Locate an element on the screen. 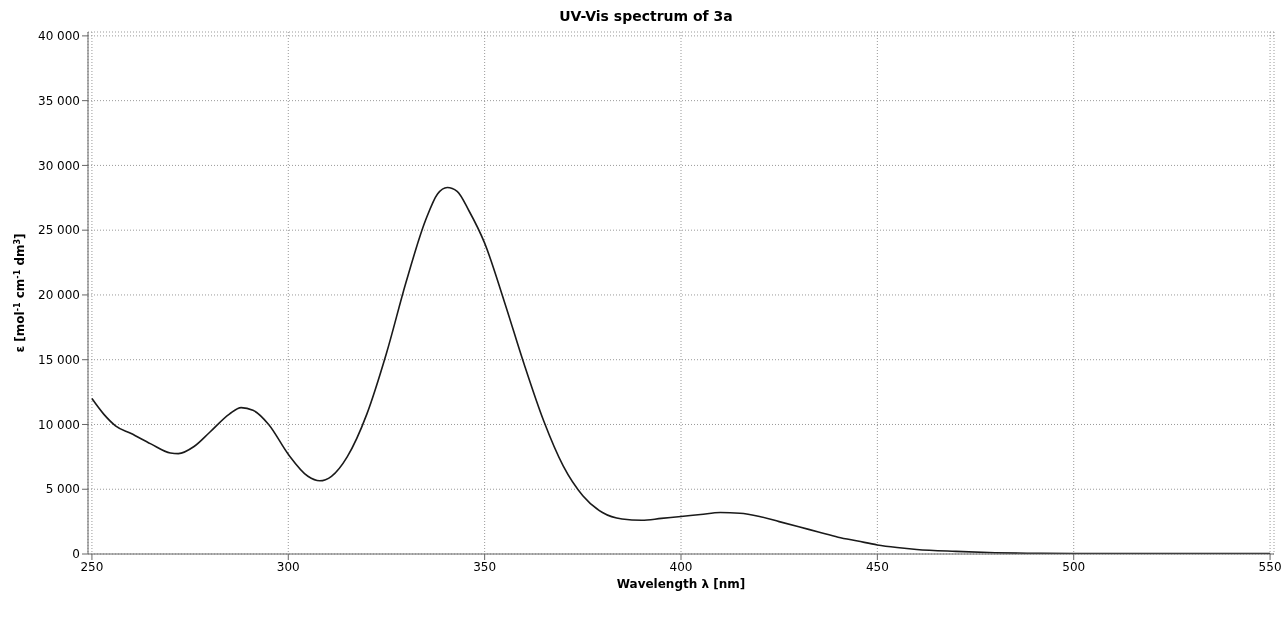 This screenshot has height=628, width=1284. x-tick-label: 500 is located at coordinates (1074, 566).